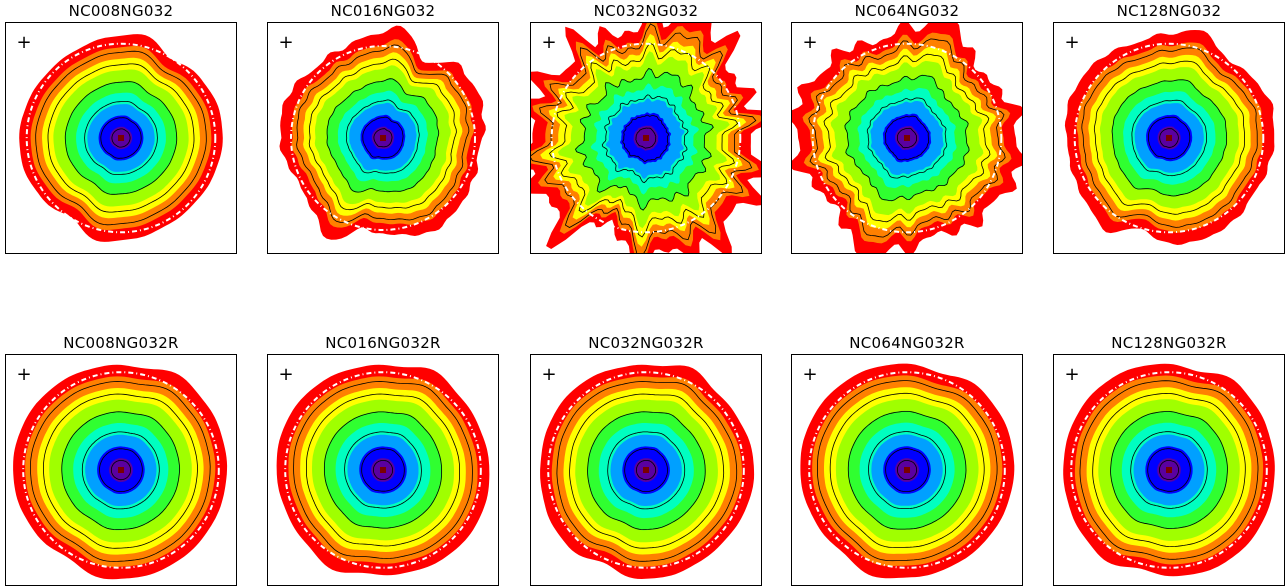 The height and width of the screenshot is (588, 1285). Describe the element at coordinates (1169, 343) in the screenshot. I see `panel-title: NC128NG032R` at that location.